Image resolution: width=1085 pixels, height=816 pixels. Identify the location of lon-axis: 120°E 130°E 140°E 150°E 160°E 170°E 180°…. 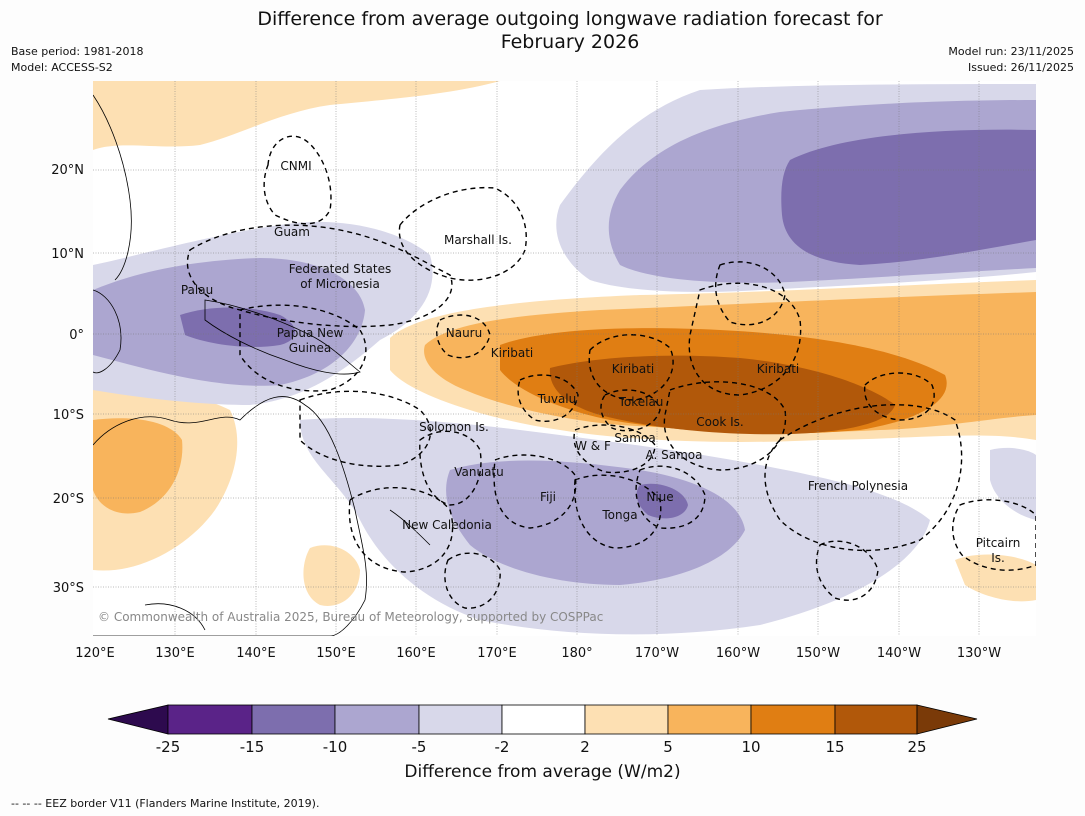
(538, 653).